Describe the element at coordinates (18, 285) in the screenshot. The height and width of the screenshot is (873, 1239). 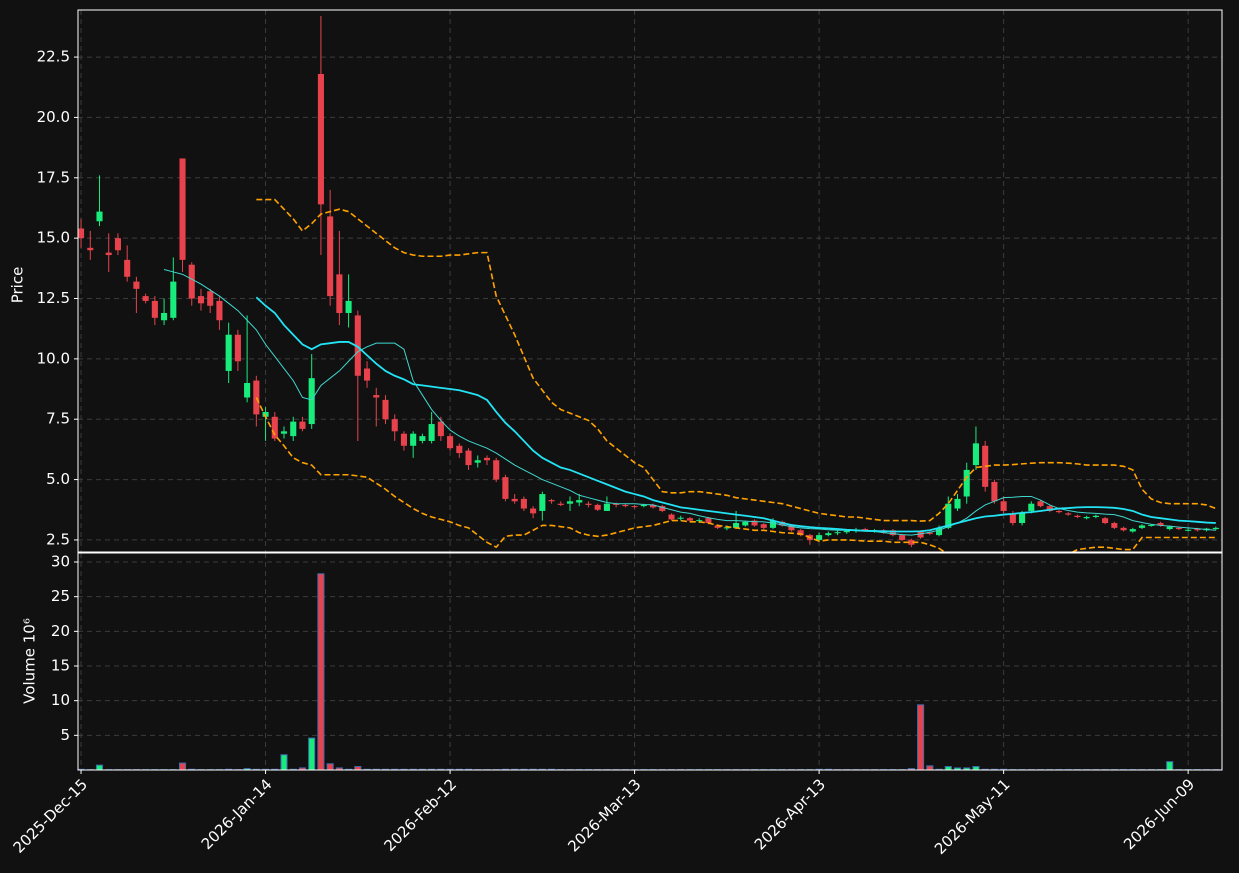
I see `y-axis-label: Price` at that location.